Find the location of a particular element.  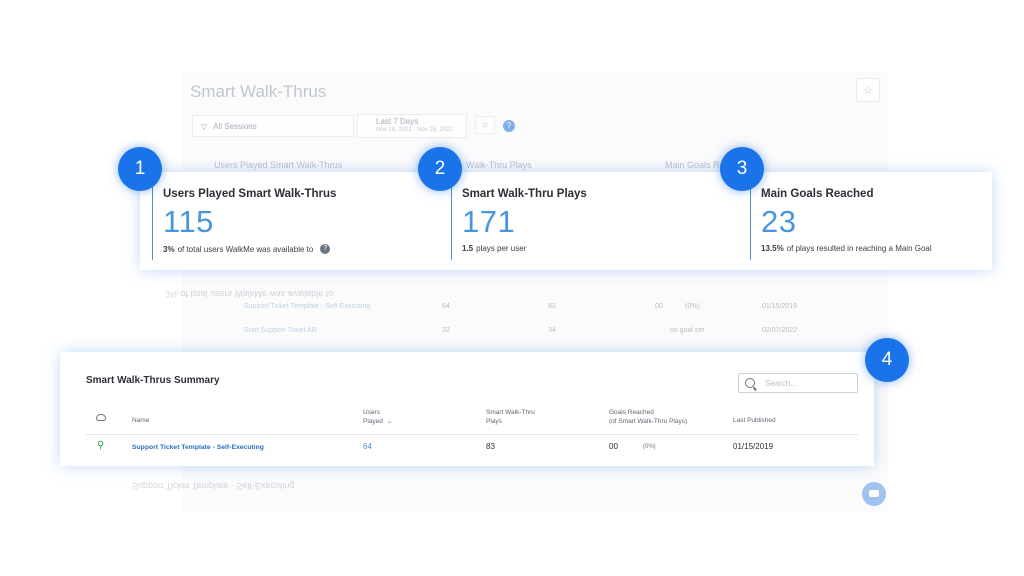

callout-badge-1: 1 is located at coordinates (140, 169).